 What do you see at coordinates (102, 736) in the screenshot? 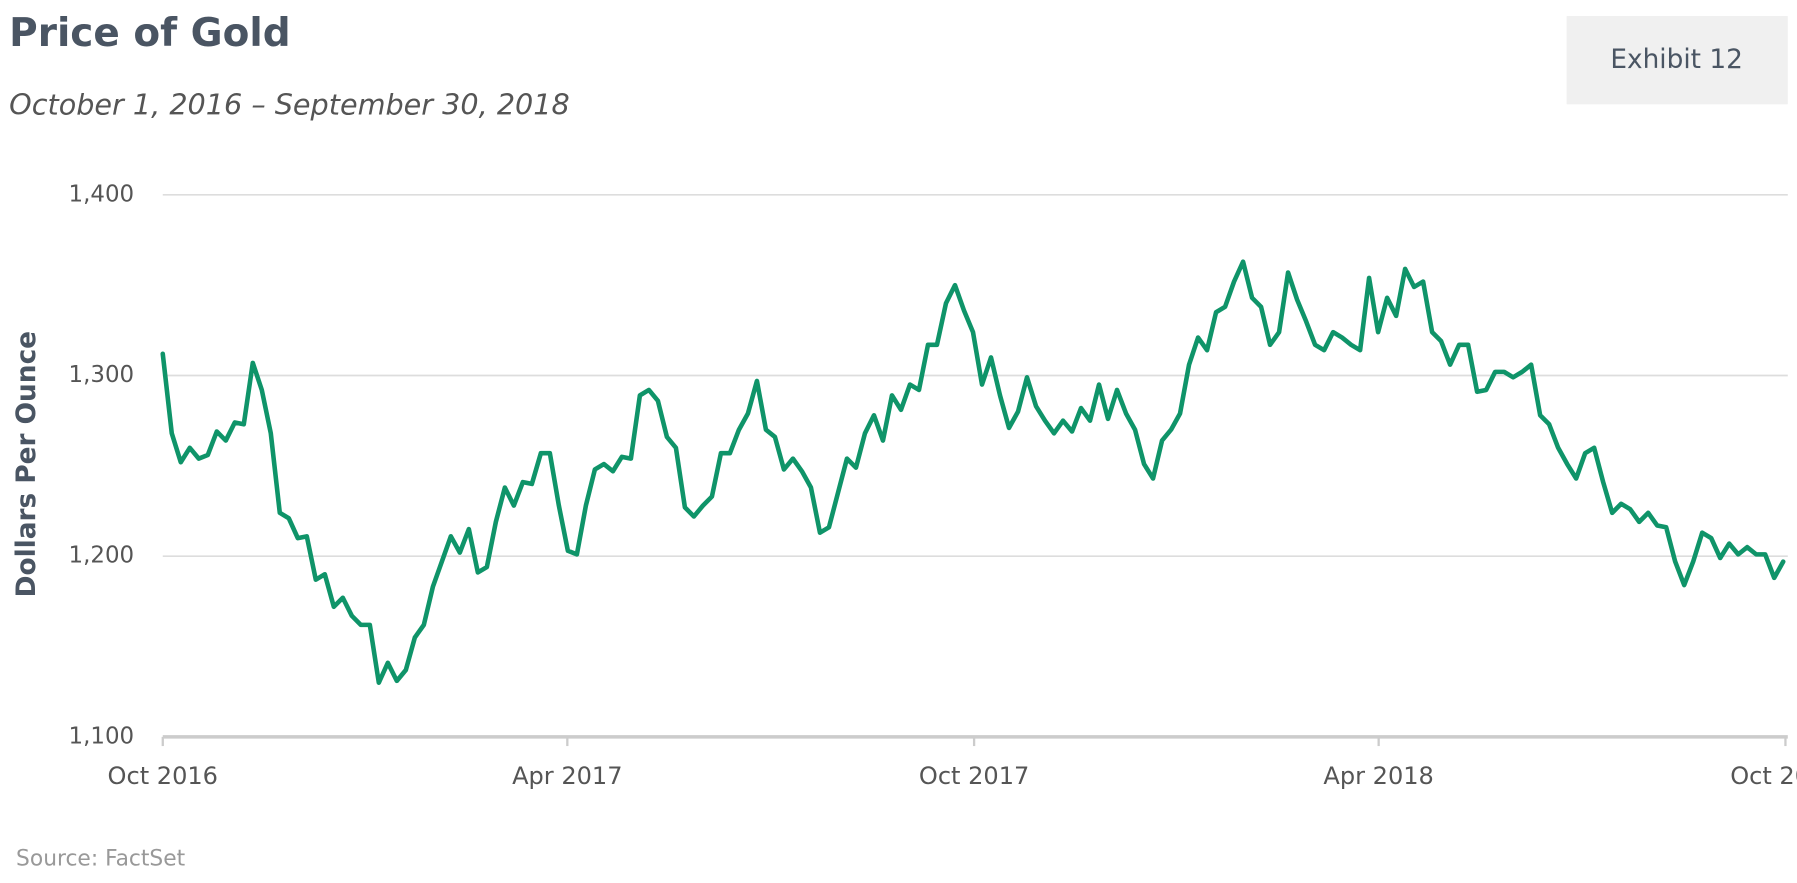
I see `y-tick-label: 1,100` at bounding box center [102, 736].